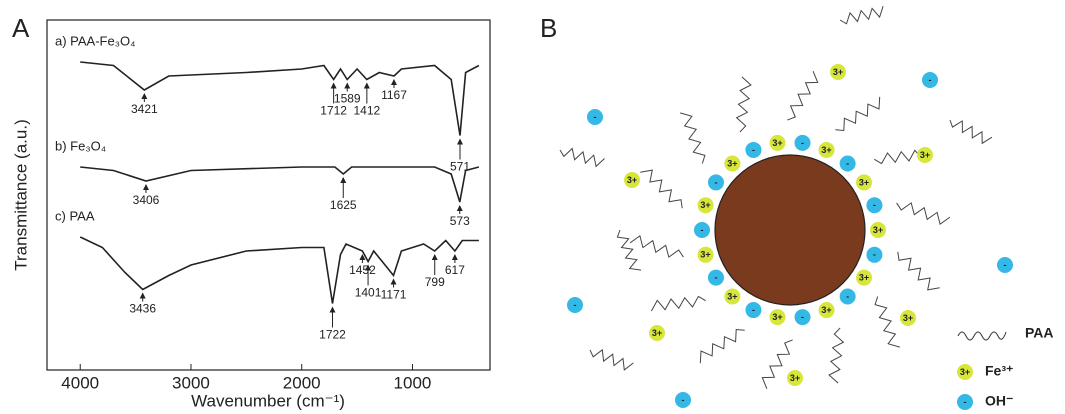  What do you see at coordinates (366, 111) in the screenshot?
I see `peak-label: 1412` at bounding box center [366, 111].